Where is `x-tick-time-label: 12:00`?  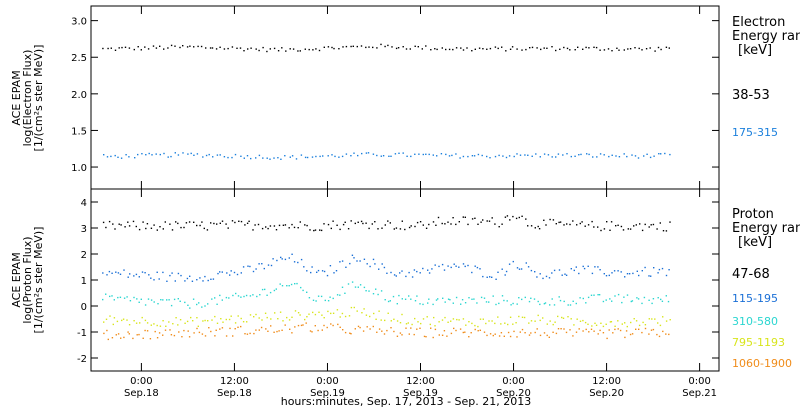
x-tick-time-label: 12:00 is located at coordinates (420, 381).